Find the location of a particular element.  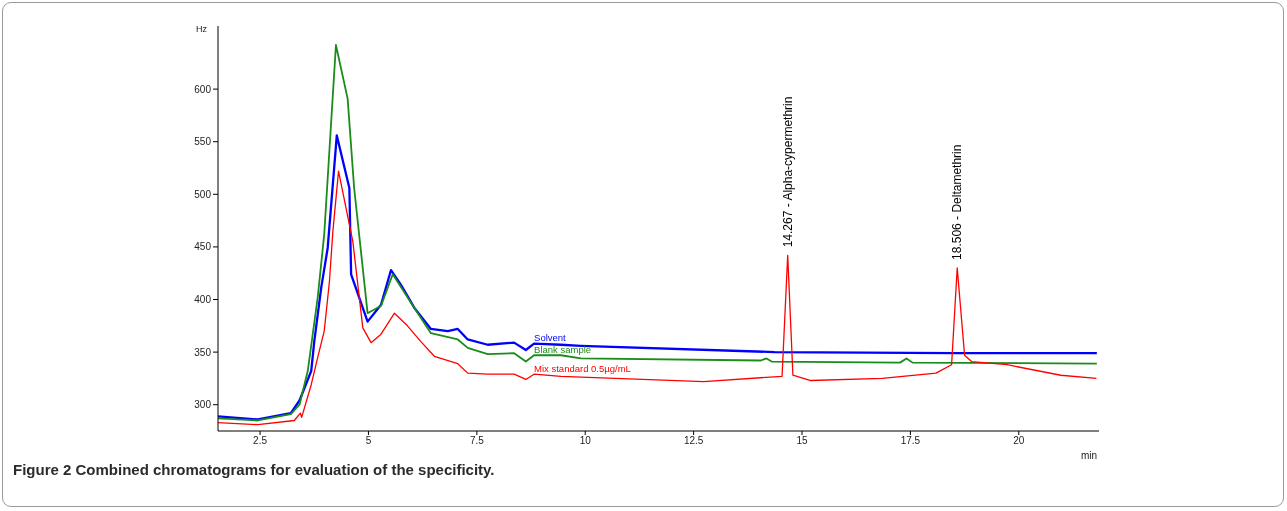

y-tick-label: 400 is located at coordinates (203, 300).